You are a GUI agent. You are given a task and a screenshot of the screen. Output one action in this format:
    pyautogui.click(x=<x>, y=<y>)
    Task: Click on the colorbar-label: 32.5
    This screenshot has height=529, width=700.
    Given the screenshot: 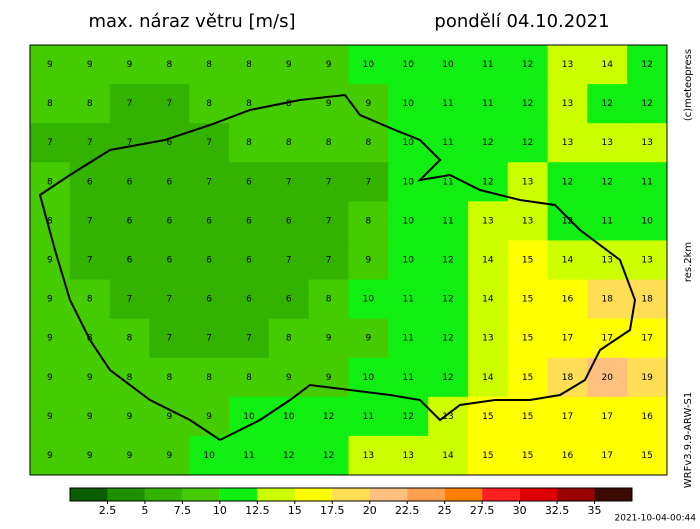 What is the action you would take?
    pyautogui.click(x=557, y=510)
    